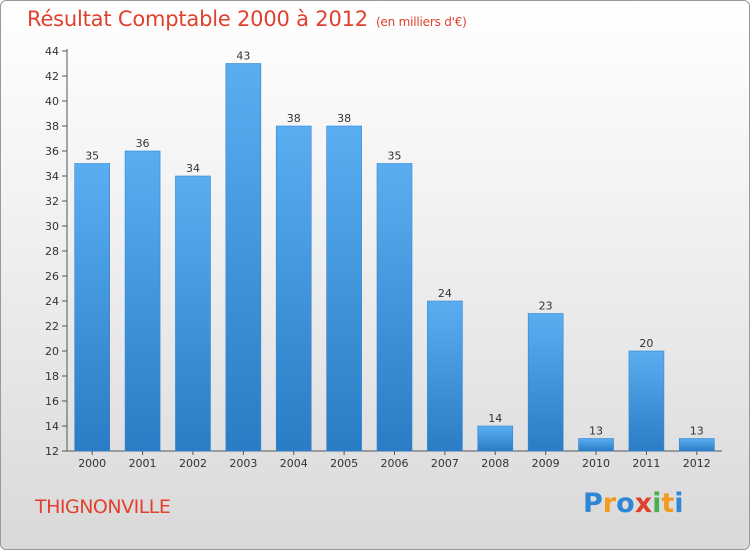 Image resolution: width=750 pixels, height=550 pixels. I want to click on value-label-2006: 35, so click(395, 156).